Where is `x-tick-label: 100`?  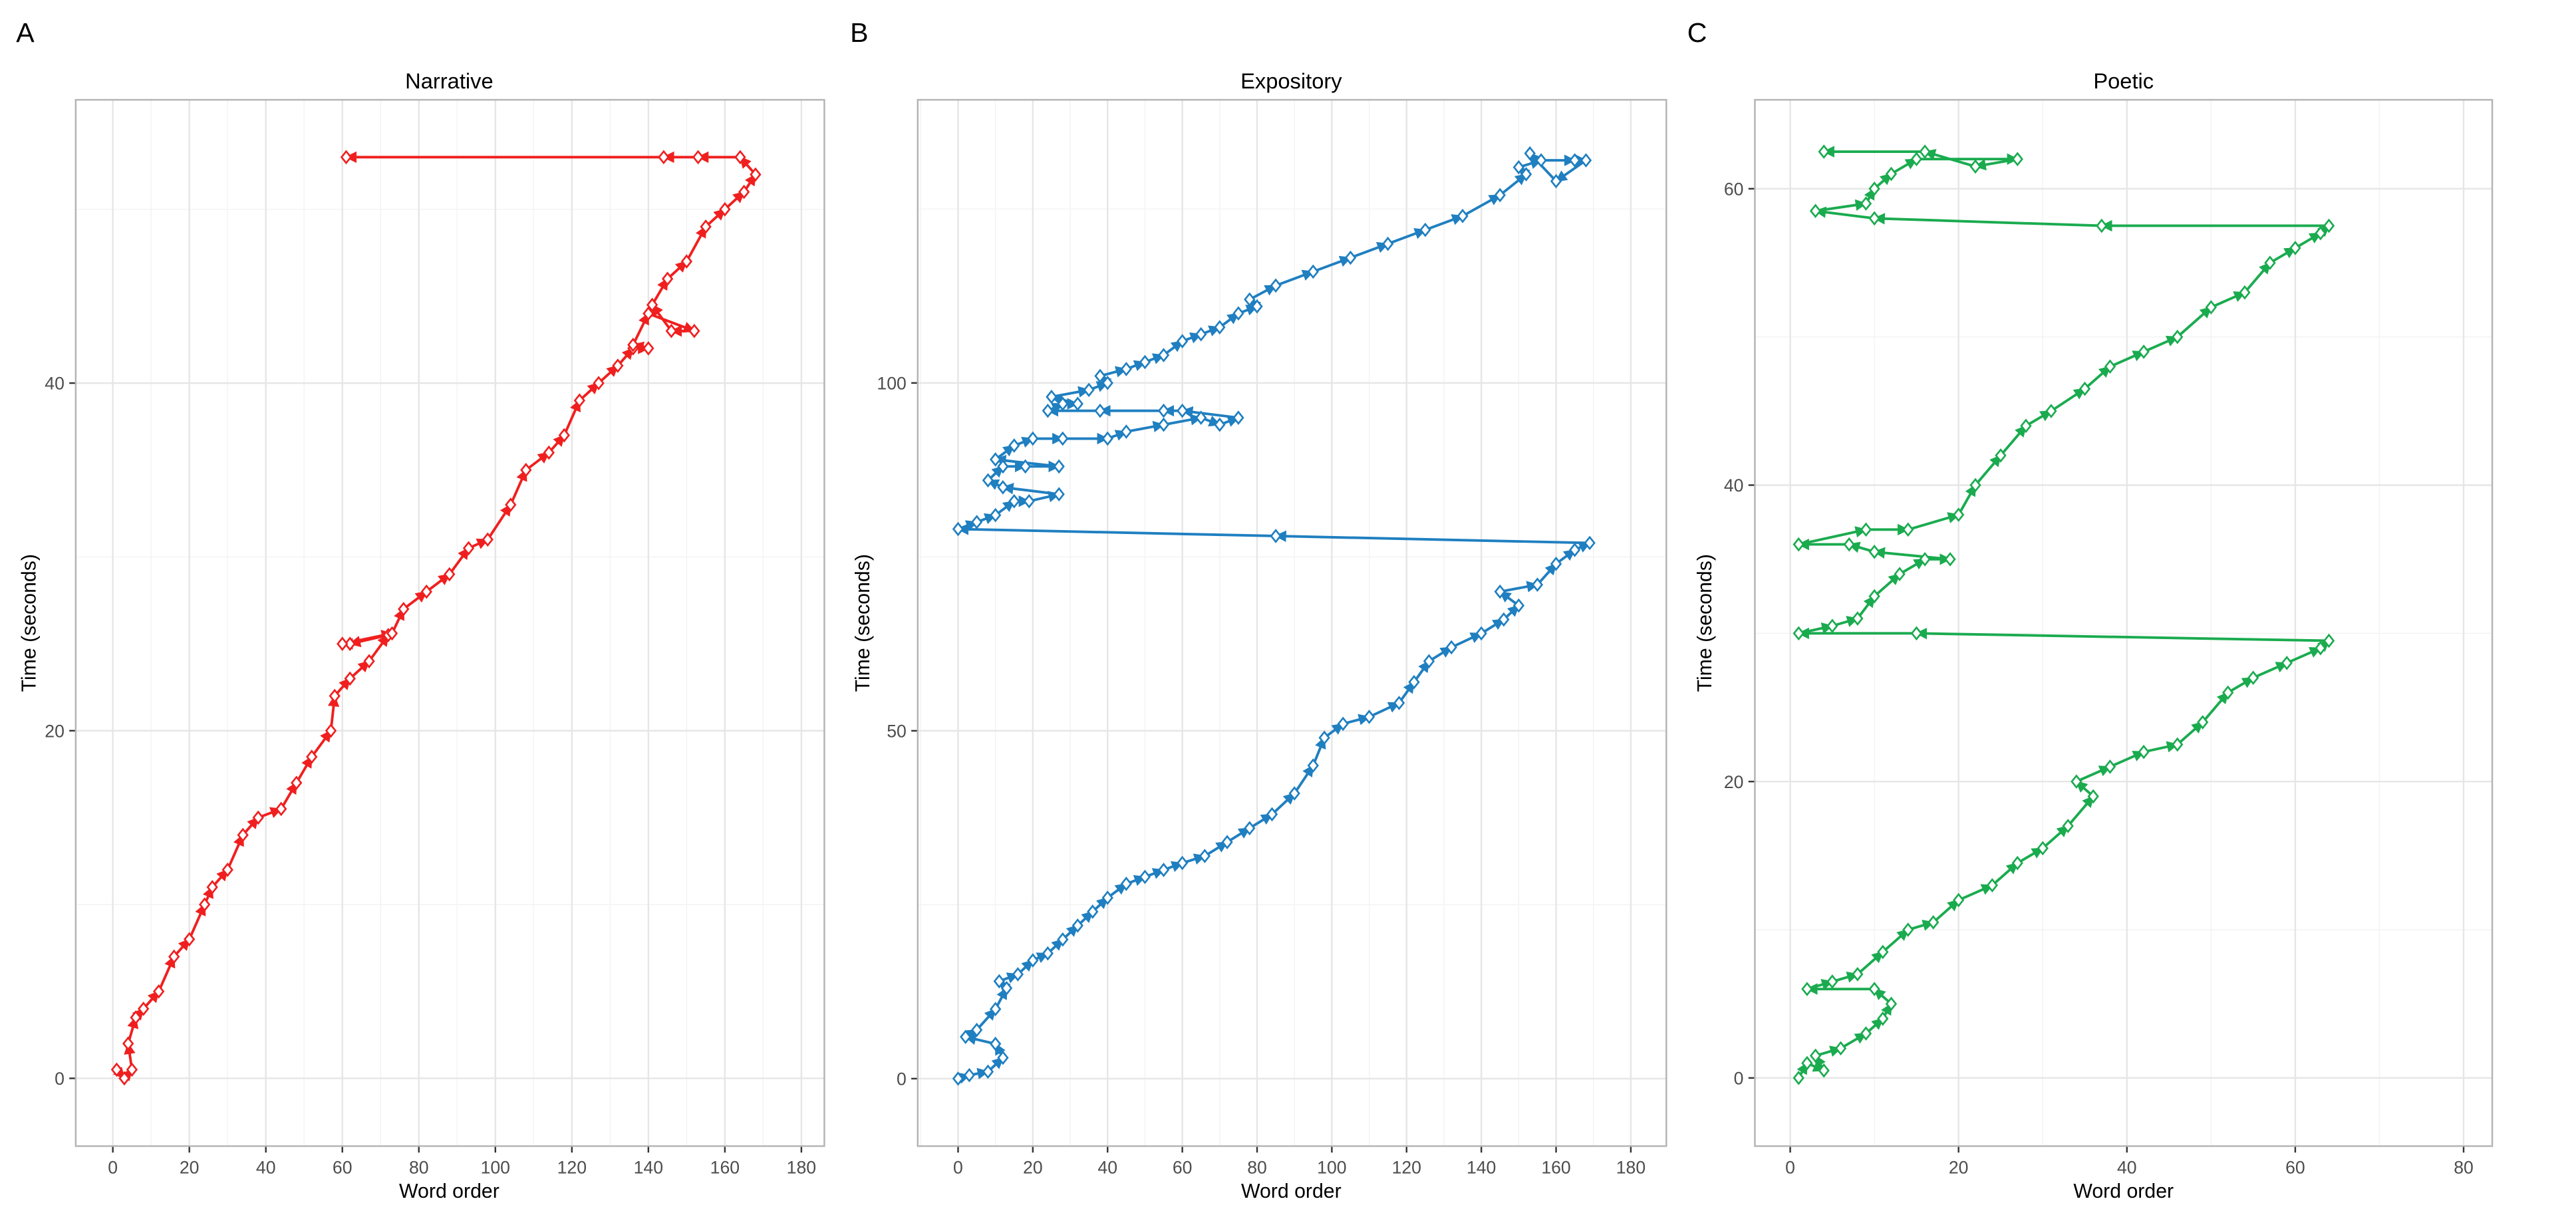 x-tick-label: 100 is located at coordinates (495, 1168).